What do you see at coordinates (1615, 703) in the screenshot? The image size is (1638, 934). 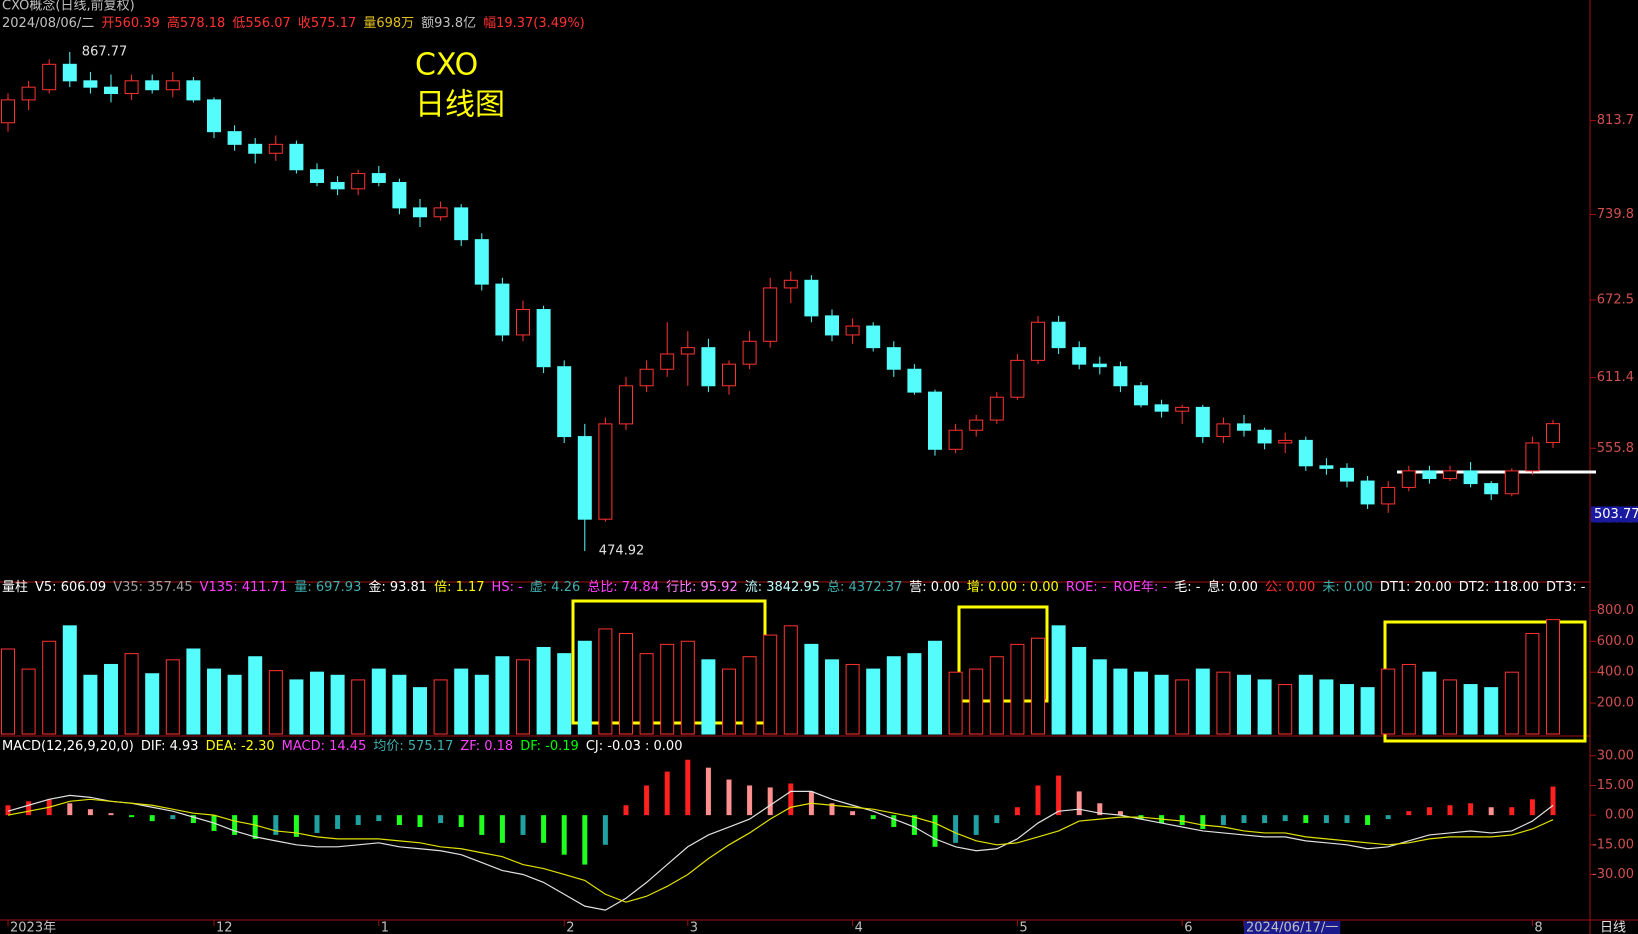 I see `y-tick-label: 200.0` at bounding box center [1615, 703].